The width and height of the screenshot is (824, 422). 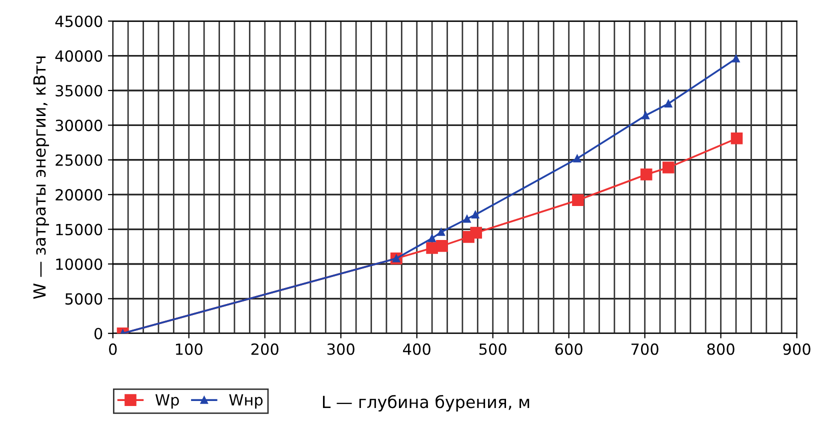 I want to click on y-tick-label: 20000, so click(x=79, y=195).